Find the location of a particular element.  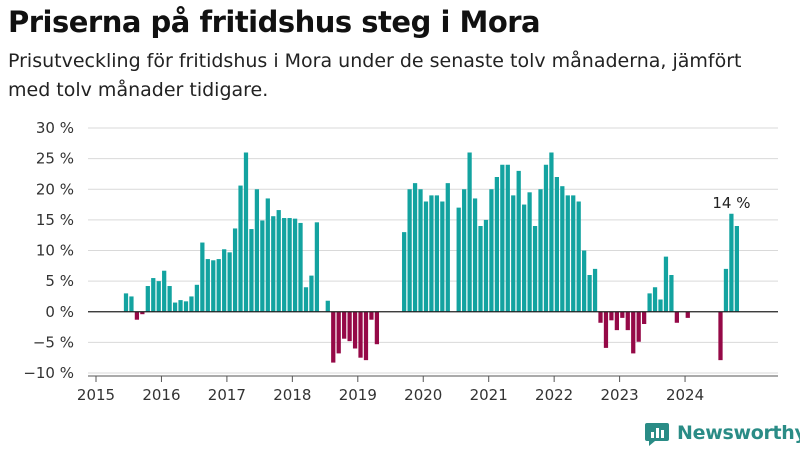

y-tick-label: −5 % is located at coordinates (53, 342).